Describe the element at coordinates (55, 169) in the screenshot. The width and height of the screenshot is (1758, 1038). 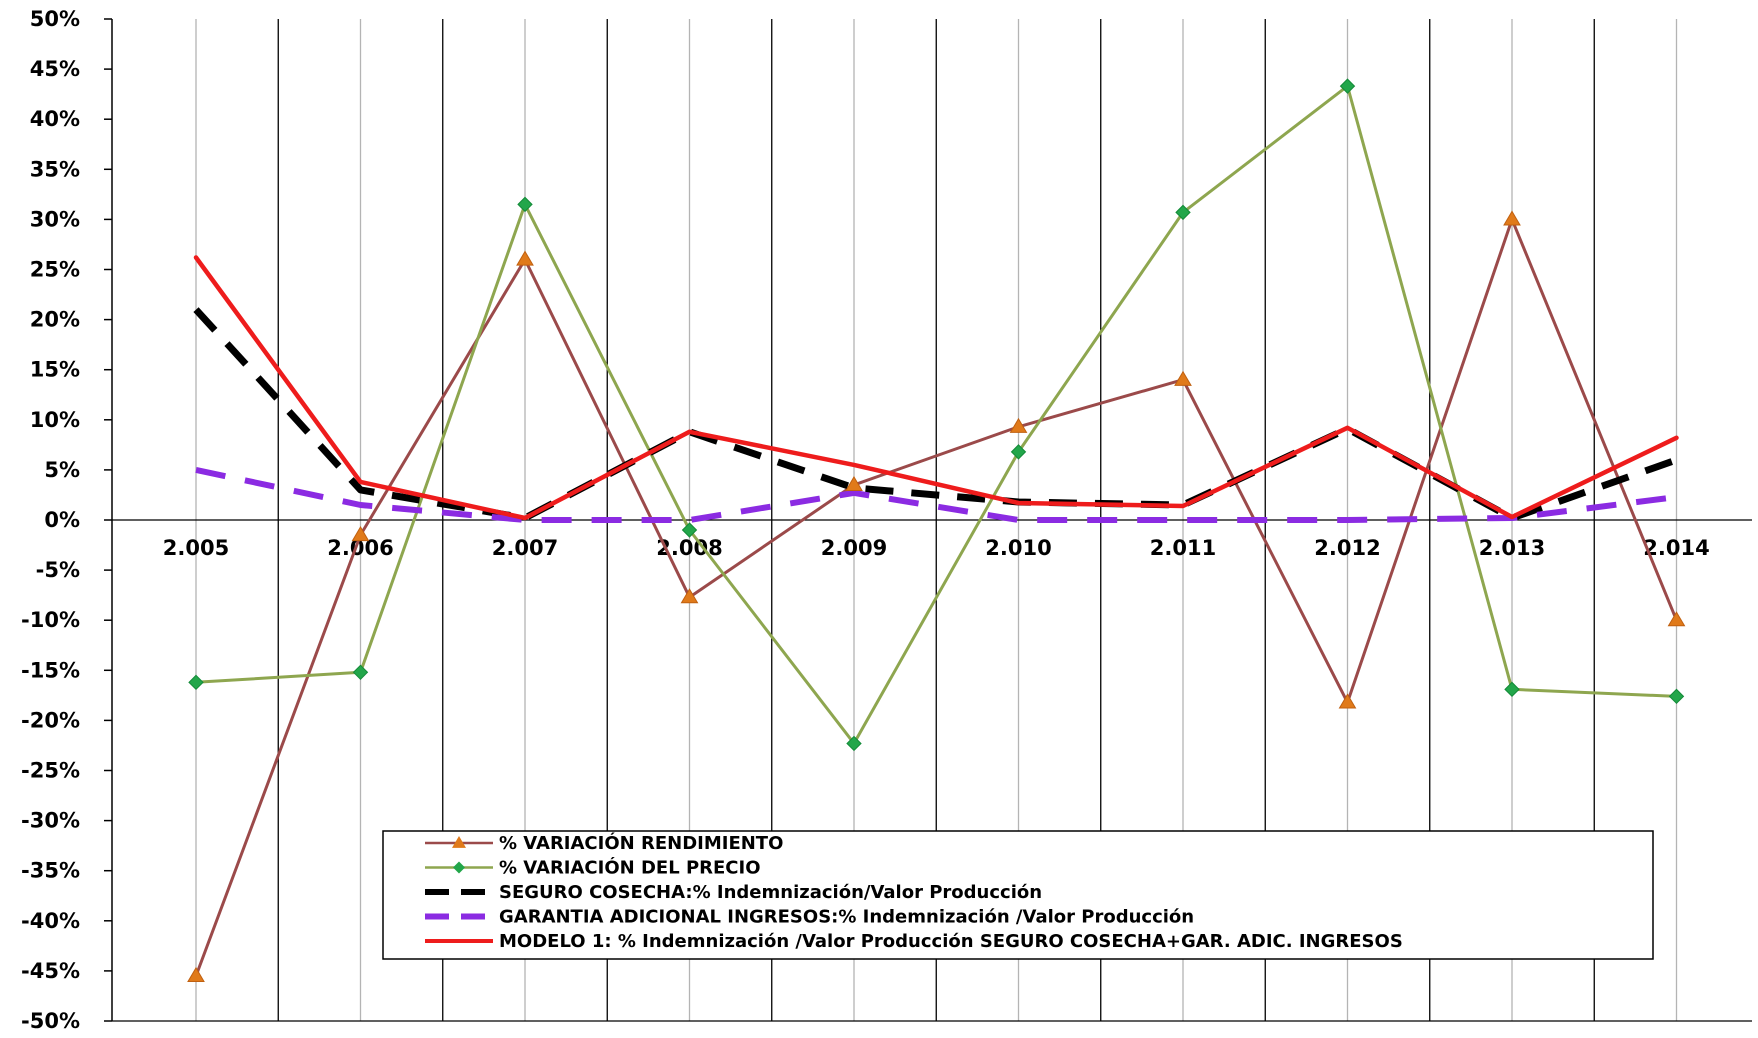
I see `y-tick-label: 35%` at that location.